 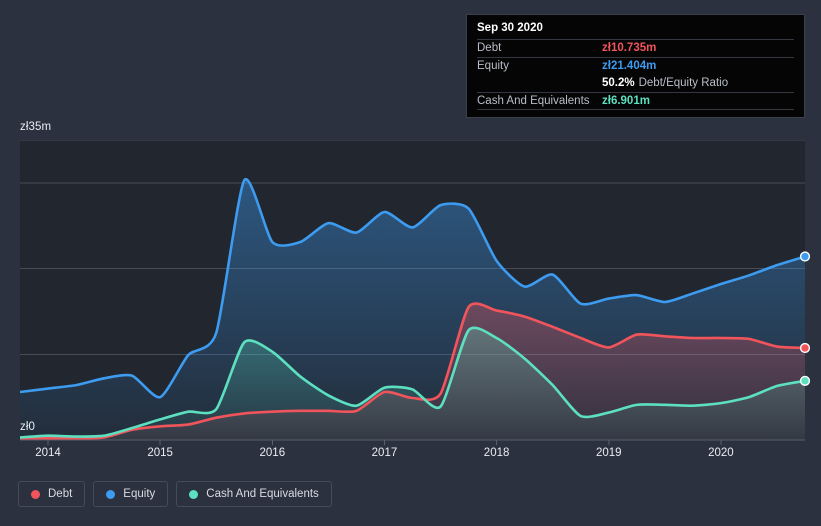 What do you see at coordinates (384, 453) in the screenshot?
I see `x-axis-tick-2017: 2017` at bounding box center [384, 453].